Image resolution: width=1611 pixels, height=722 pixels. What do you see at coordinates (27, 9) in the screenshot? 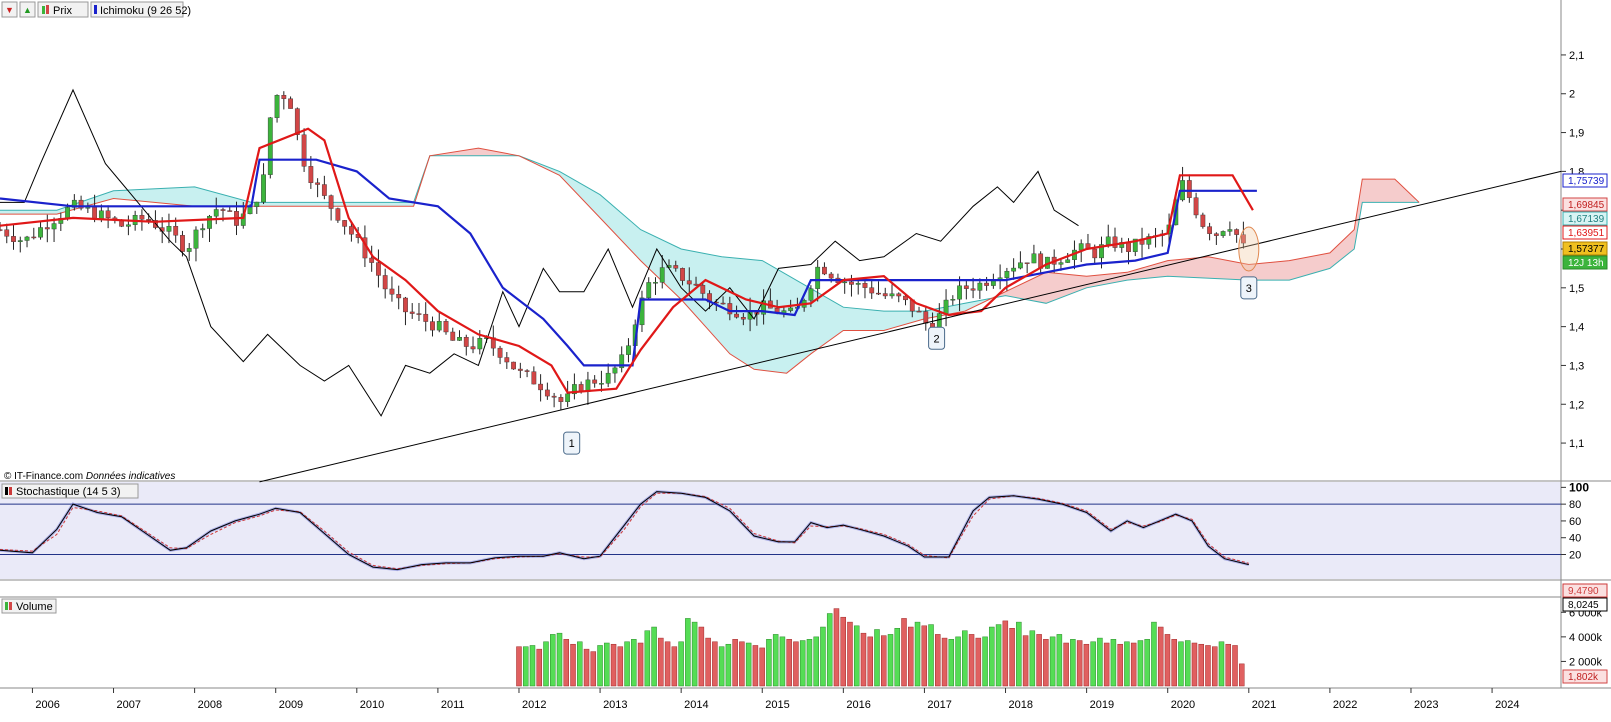
I see `scroll-up-button` at bounding box center [27, 9].